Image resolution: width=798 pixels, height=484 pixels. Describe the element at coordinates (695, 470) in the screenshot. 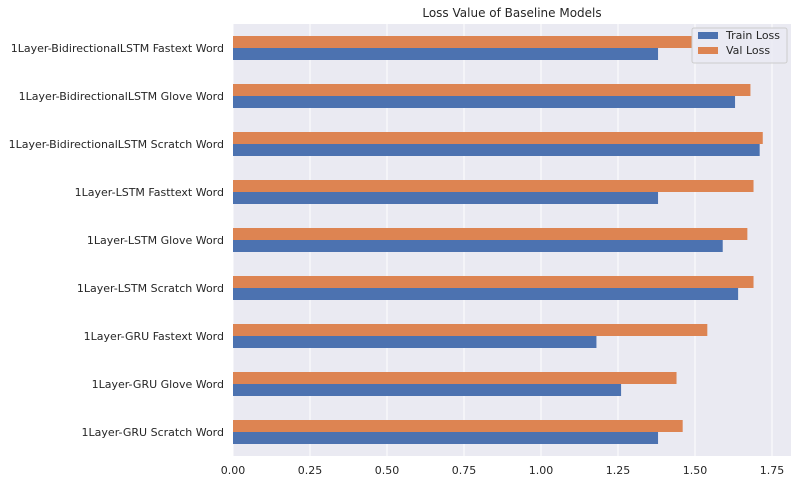

I see `x-tick-label: 1.50` at that location.